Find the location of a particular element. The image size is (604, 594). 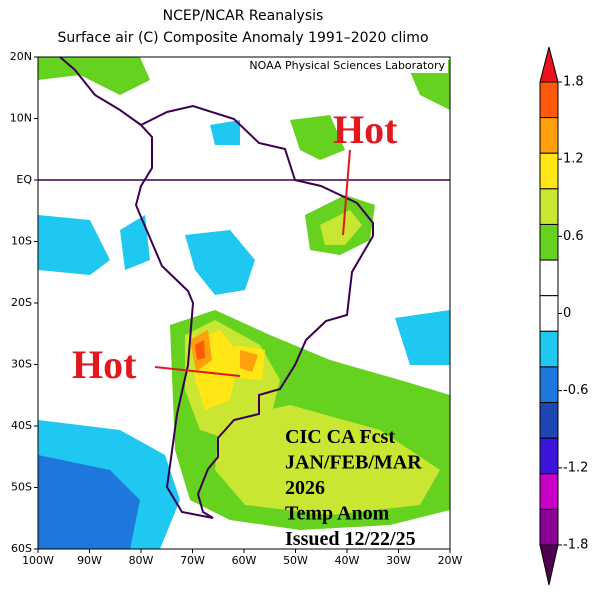

lat-label: 30S is located at coordinates (21, 364).